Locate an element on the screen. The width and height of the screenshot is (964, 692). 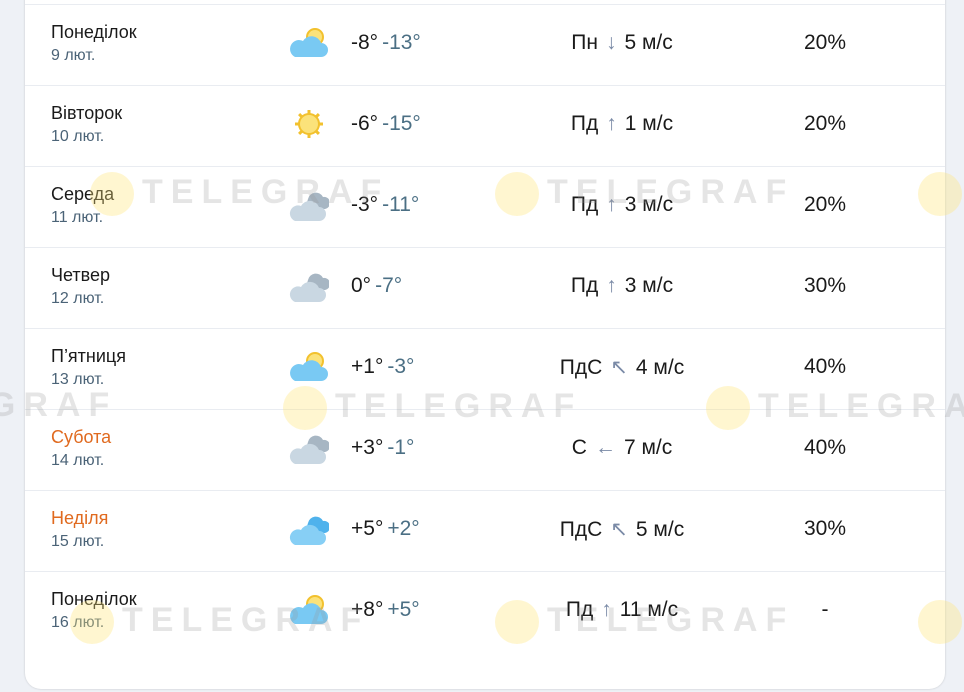
wind: Пд ↑ 1 м/с is located at coordinates (622, 124).